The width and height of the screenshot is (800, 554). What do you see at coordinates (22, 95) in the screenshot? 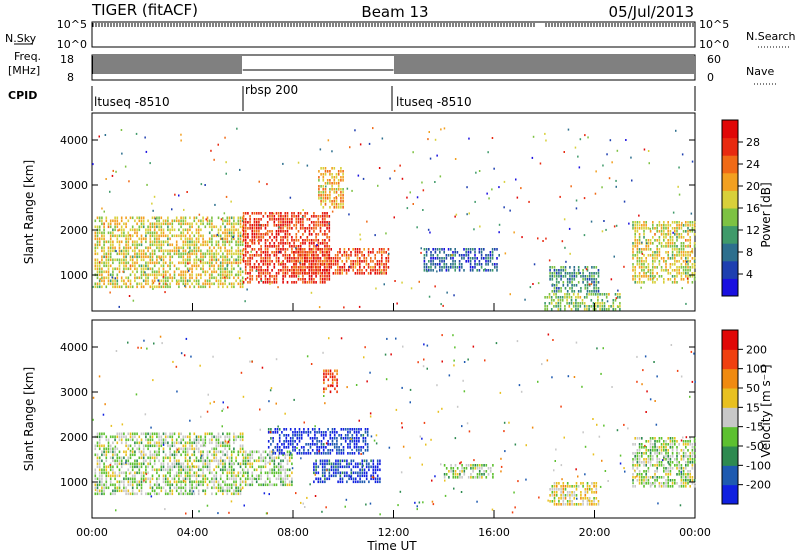
I see `cpid-label: CPID` at bounding box center [22, 95].